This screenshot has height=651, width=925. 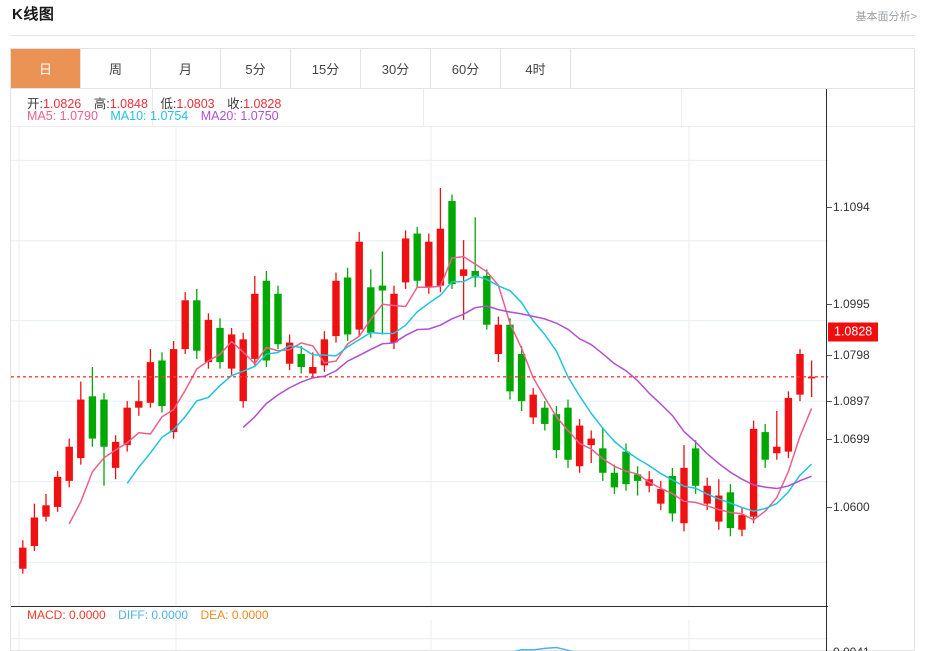 I want to click on macd-legend-text: MACD: 0.0000 DIFF: 0.0000 DEA: 0.0000, so click(x=148, y=615).